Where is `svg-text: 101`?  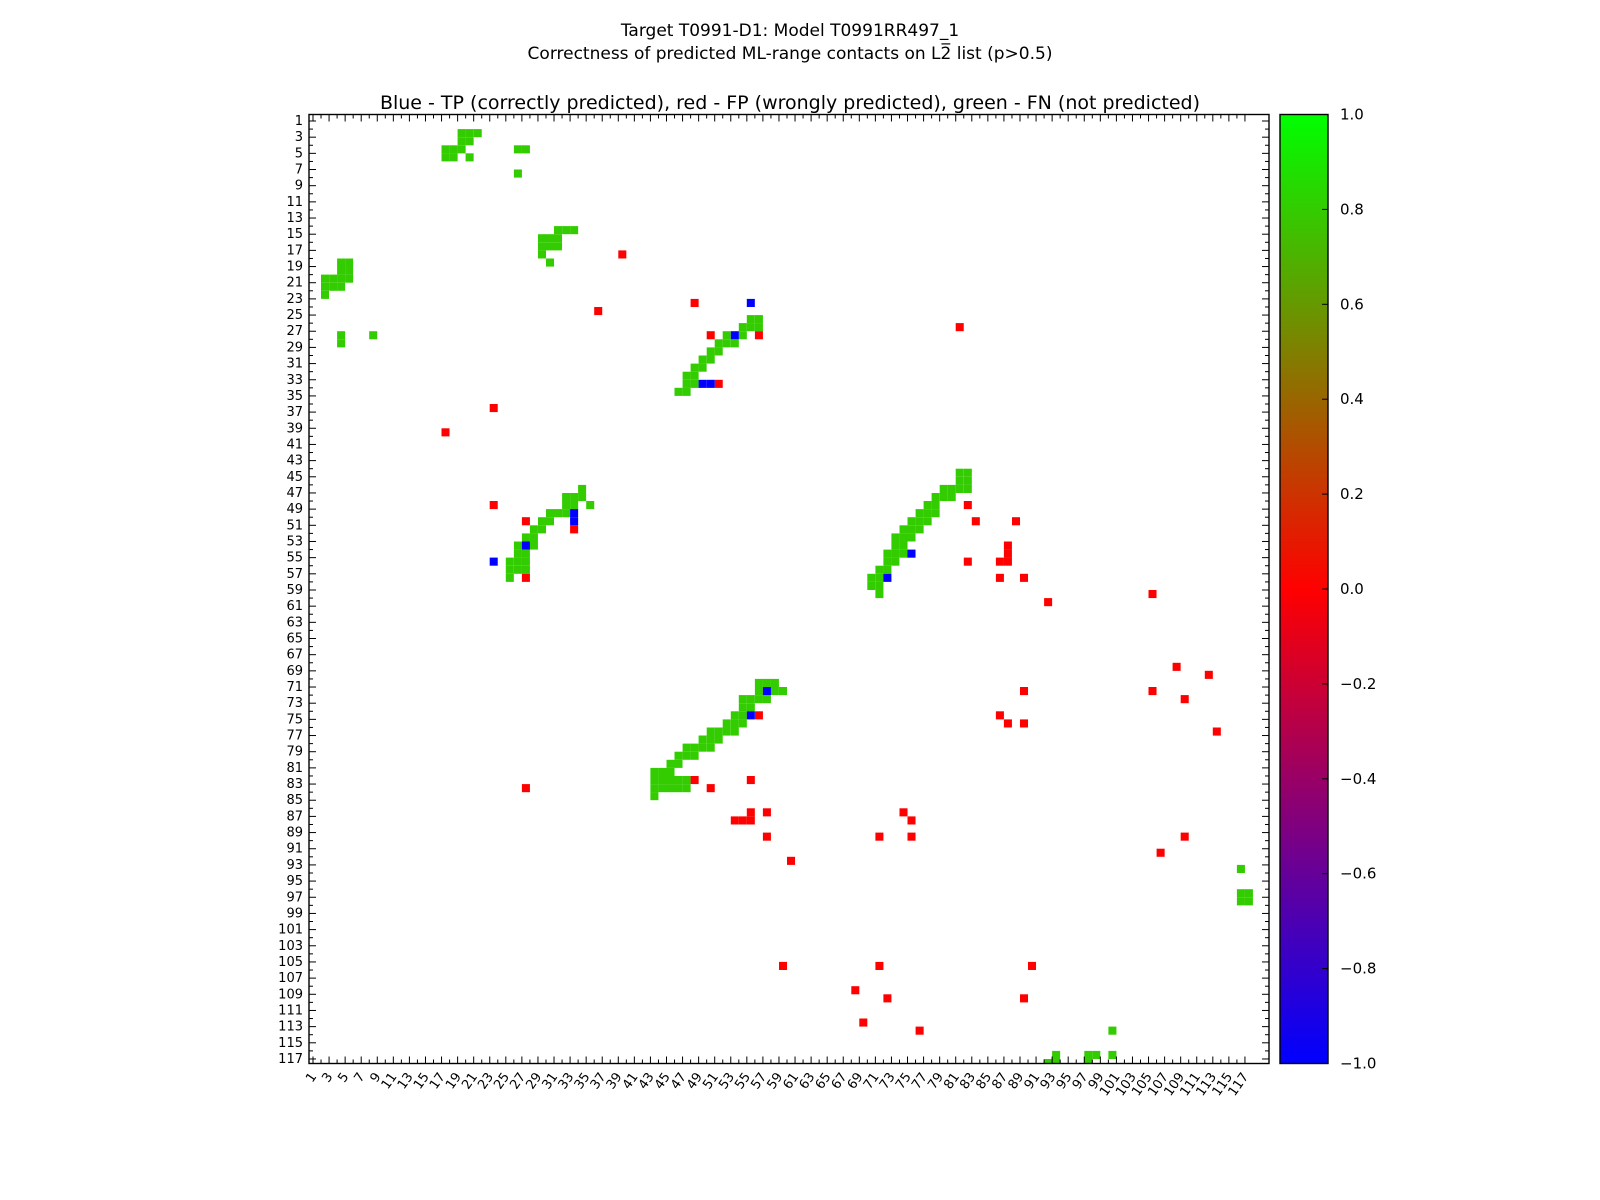 svg-text: 101 is located at coordinates (290, 930).